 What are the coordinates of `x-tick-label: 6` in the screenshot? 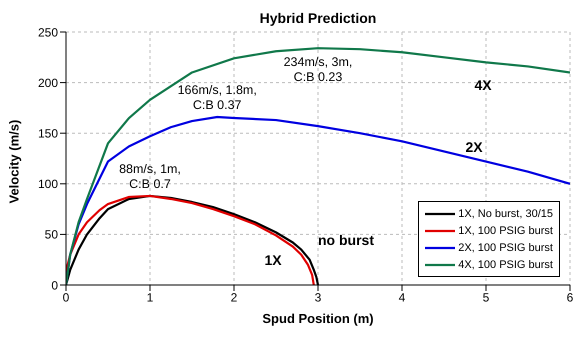 It's located at (570, 297).